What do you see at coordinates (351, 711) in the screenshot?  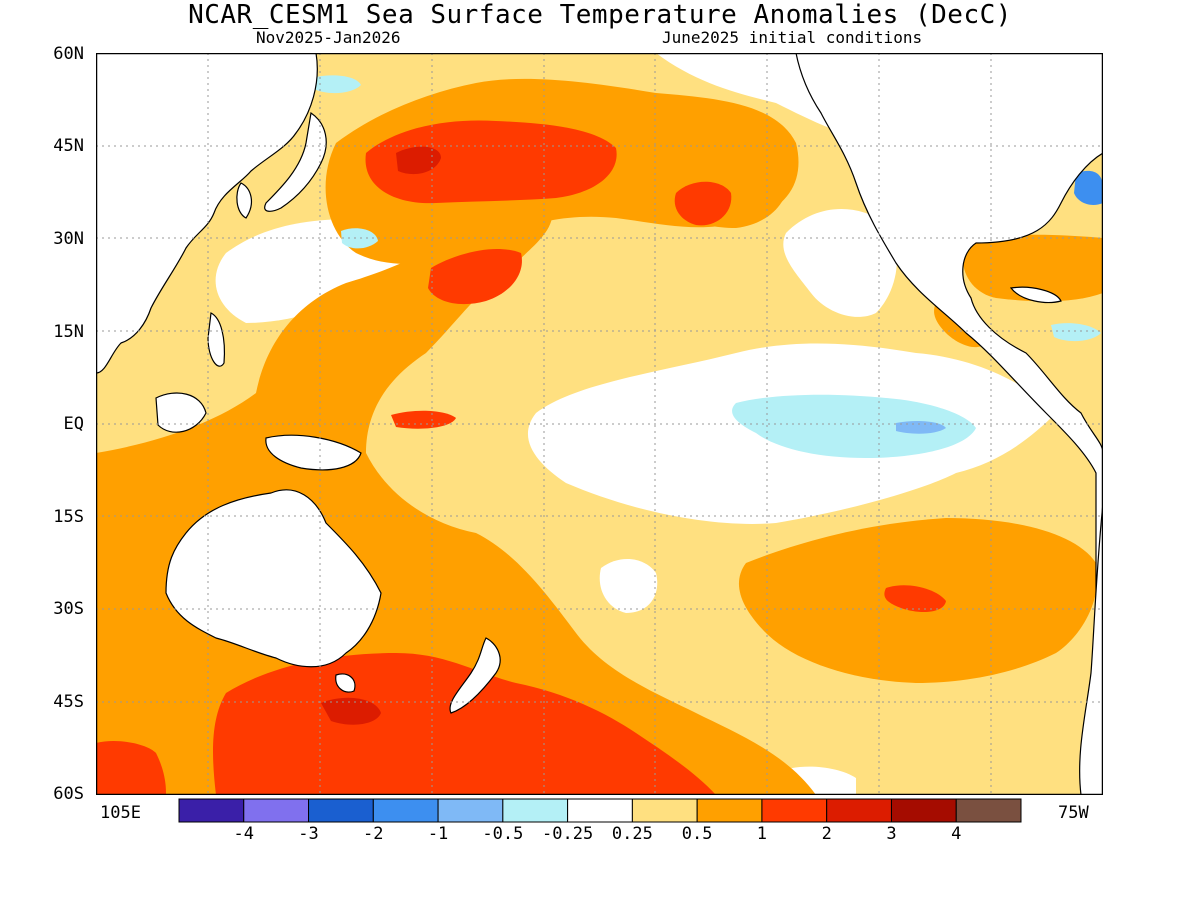 I see `very-hot-region-south` at bounding box center [351, 711].